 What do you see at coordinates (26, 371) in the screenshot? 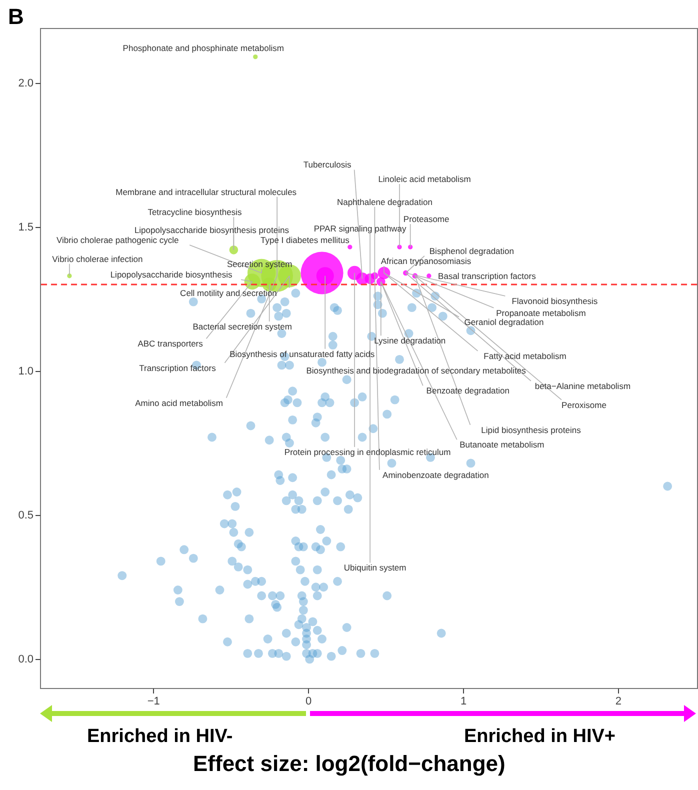
I see `y-tick-label: 1.0` at bounding box center [26, 371].